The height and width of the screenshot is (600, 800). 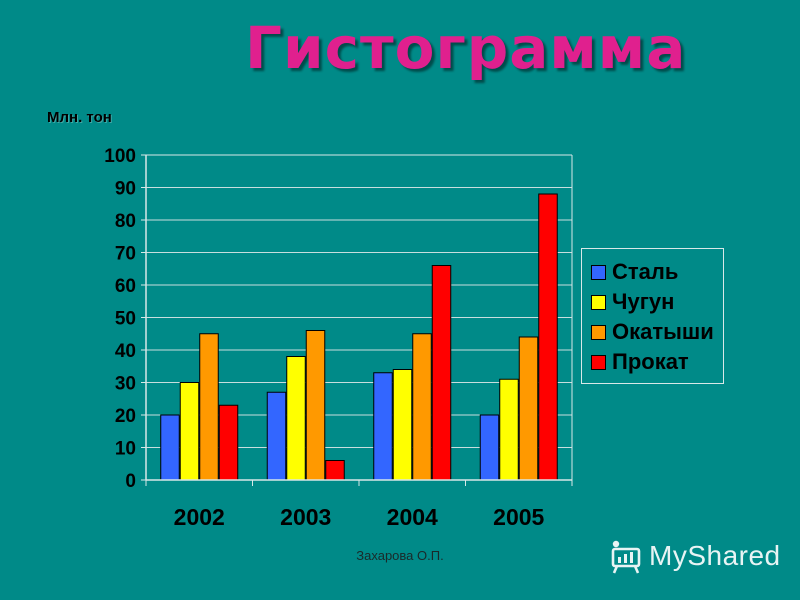 I want to click on y-unit-label: Млн. тон, so click(x=79, y=117).